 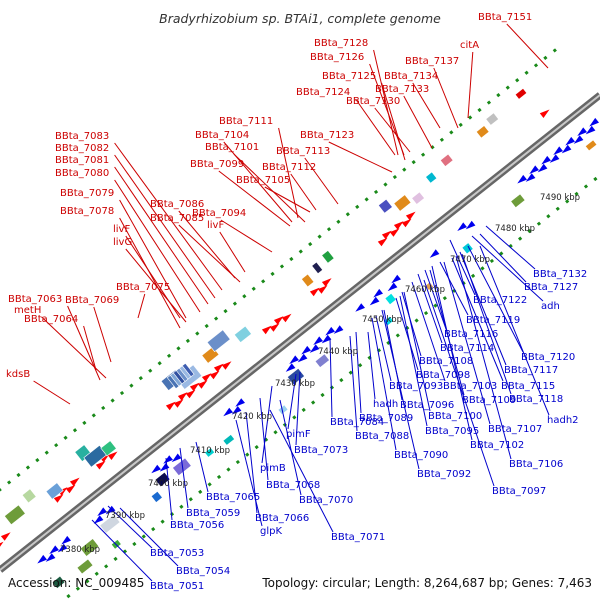 I want to click on bottom-gene-label: BBta_7068, so click(x=293, y=485).